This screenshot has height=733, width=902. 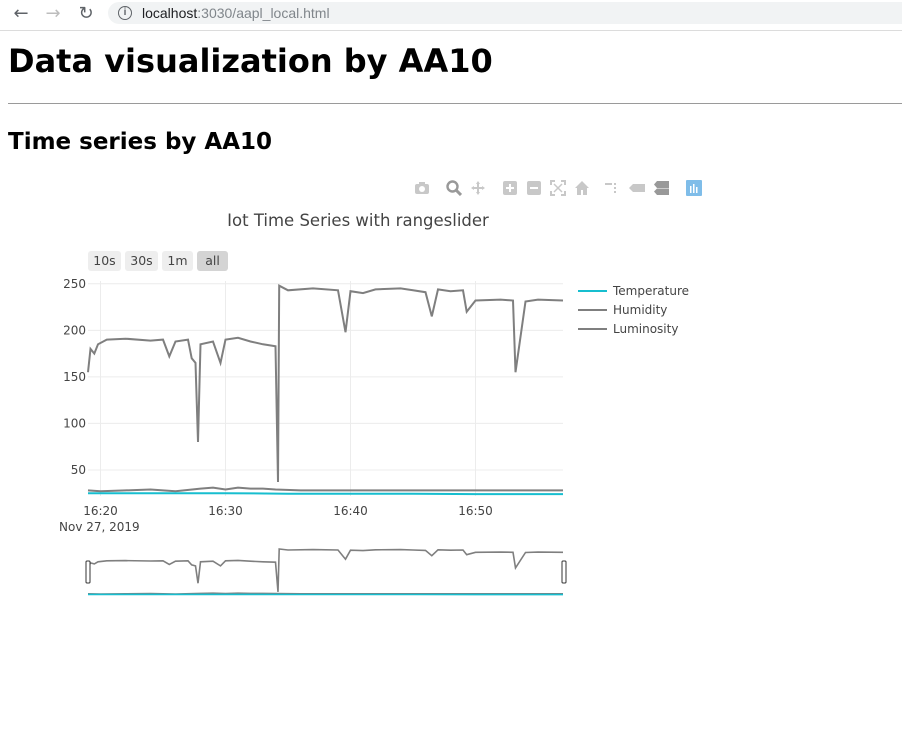 What do you see at coordinates (325, 489) in the screenshot?
I see `series-line-humidity` at bounding box center [325, 489].